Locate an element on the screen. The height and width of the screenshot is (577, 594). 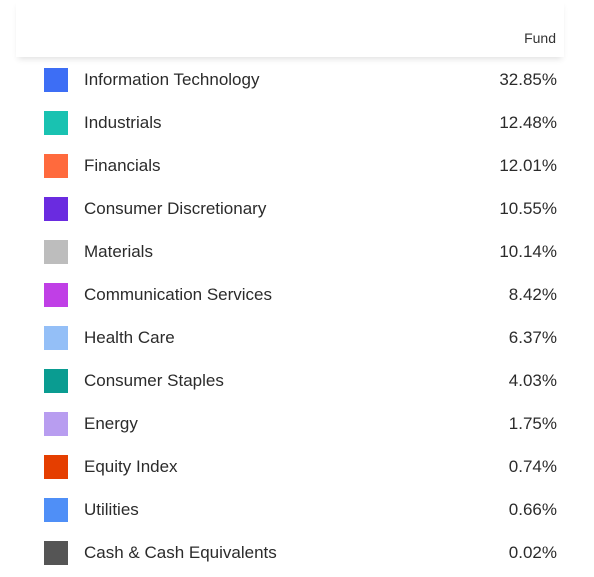
table-row: Industrials 12.48% is located at coordinates (297, 122).